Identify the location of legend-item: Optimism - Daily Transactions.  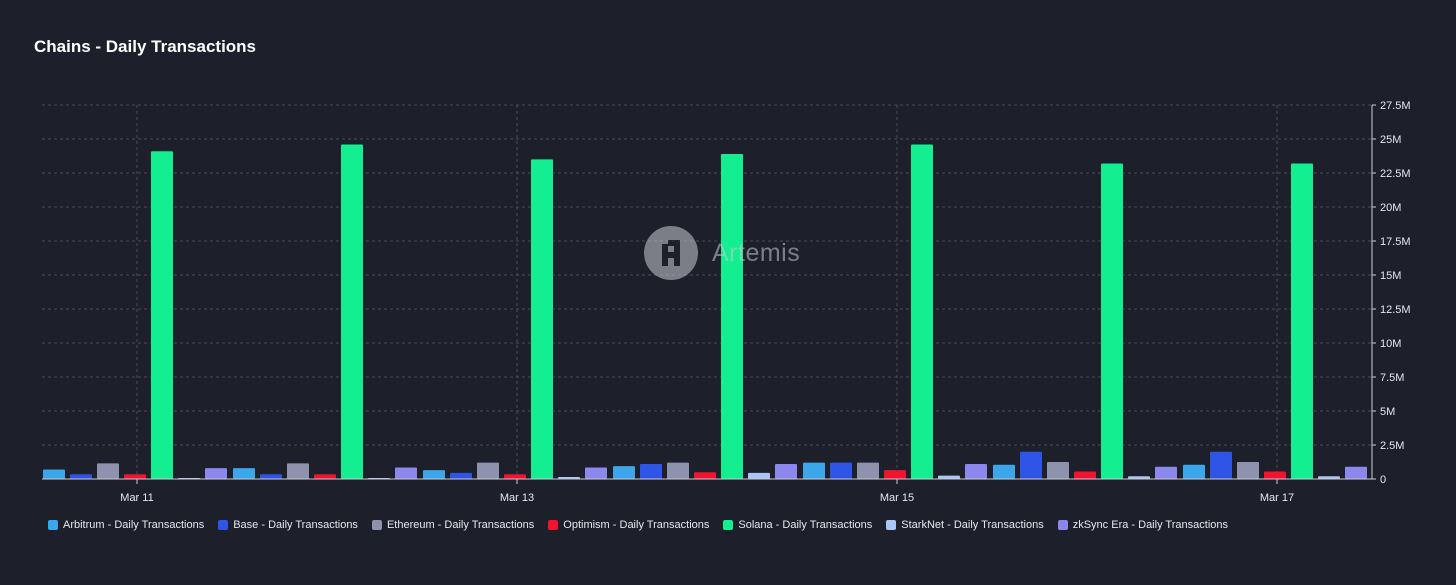
(628, 525).